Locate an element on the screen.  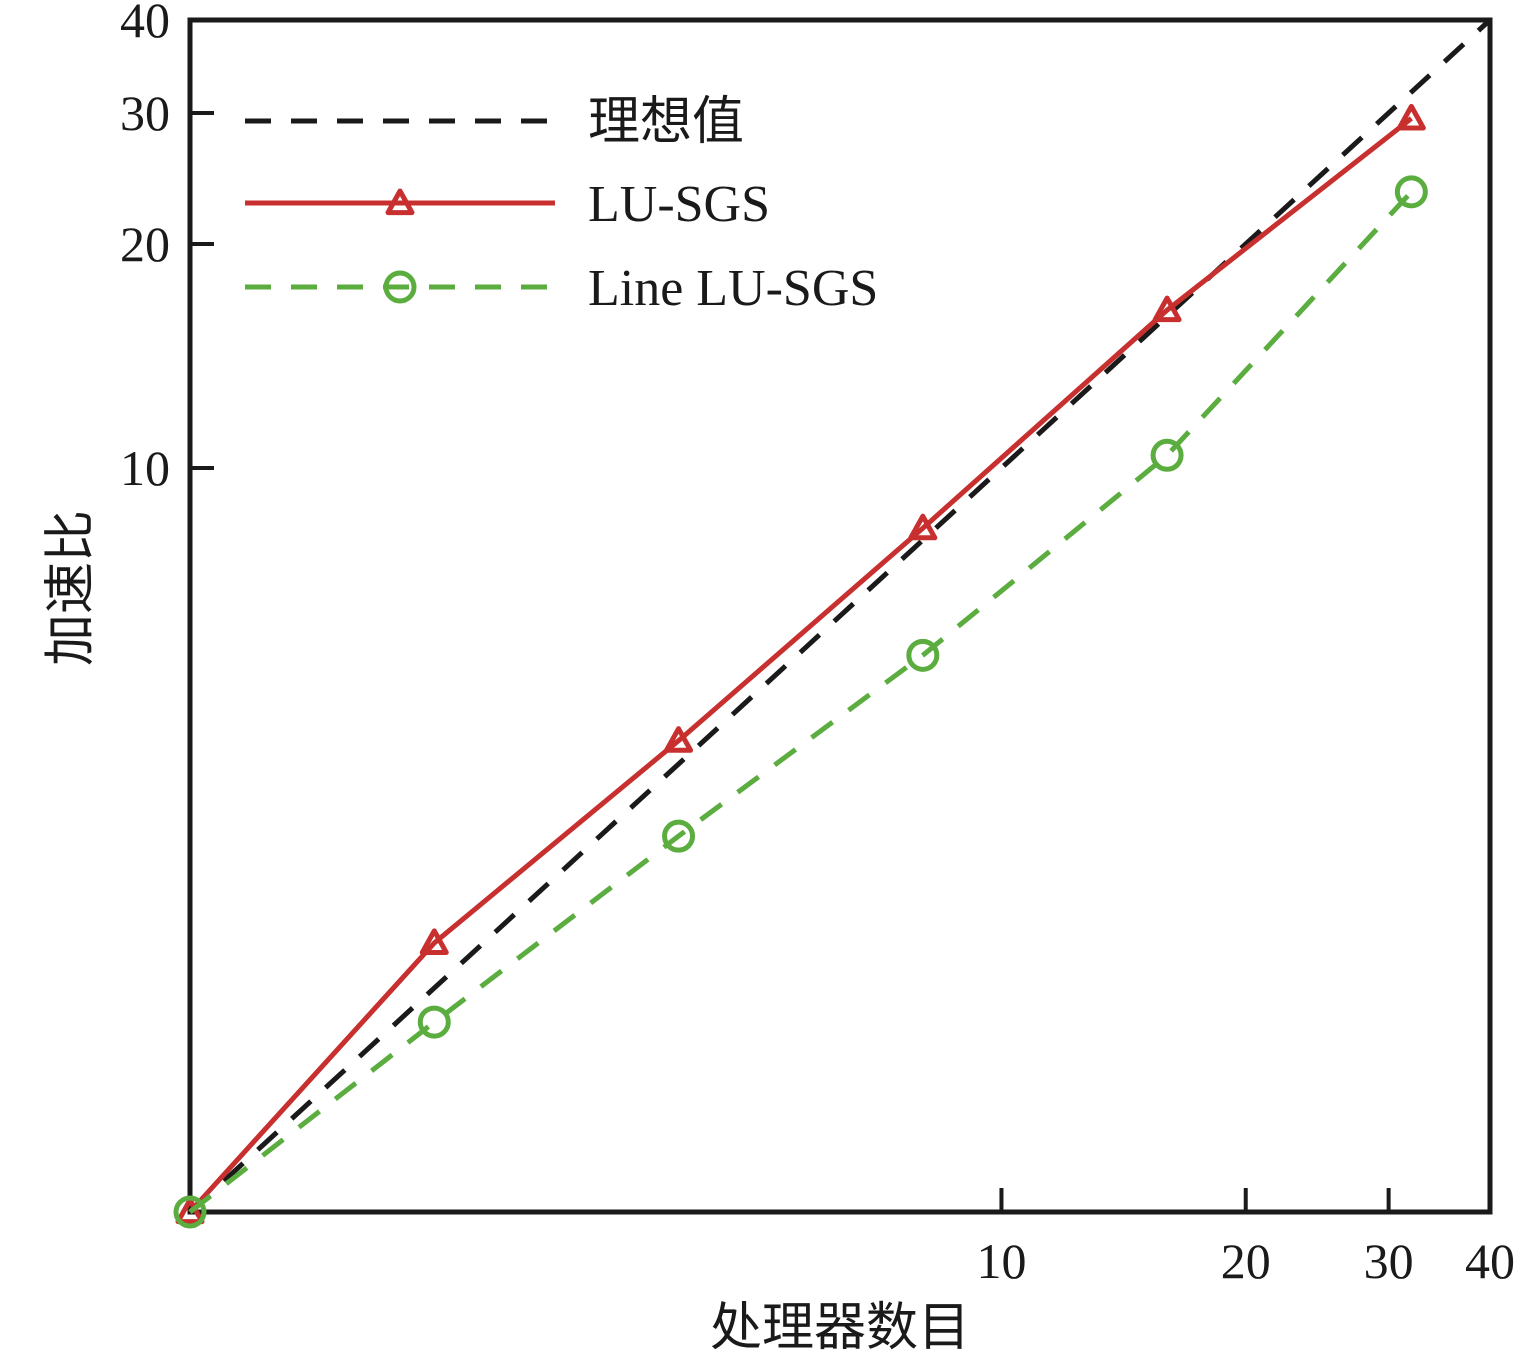
x-tick-label-2: 30 is located at coordinates (1389, 1261).